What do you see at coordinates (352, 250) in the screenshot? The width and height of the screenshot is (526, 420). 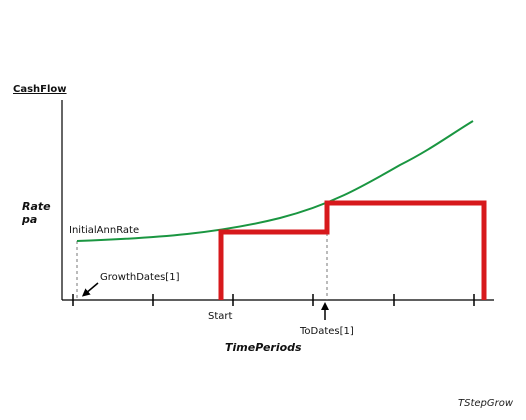 I see `step-schedule` at bounding box center [352, 250].